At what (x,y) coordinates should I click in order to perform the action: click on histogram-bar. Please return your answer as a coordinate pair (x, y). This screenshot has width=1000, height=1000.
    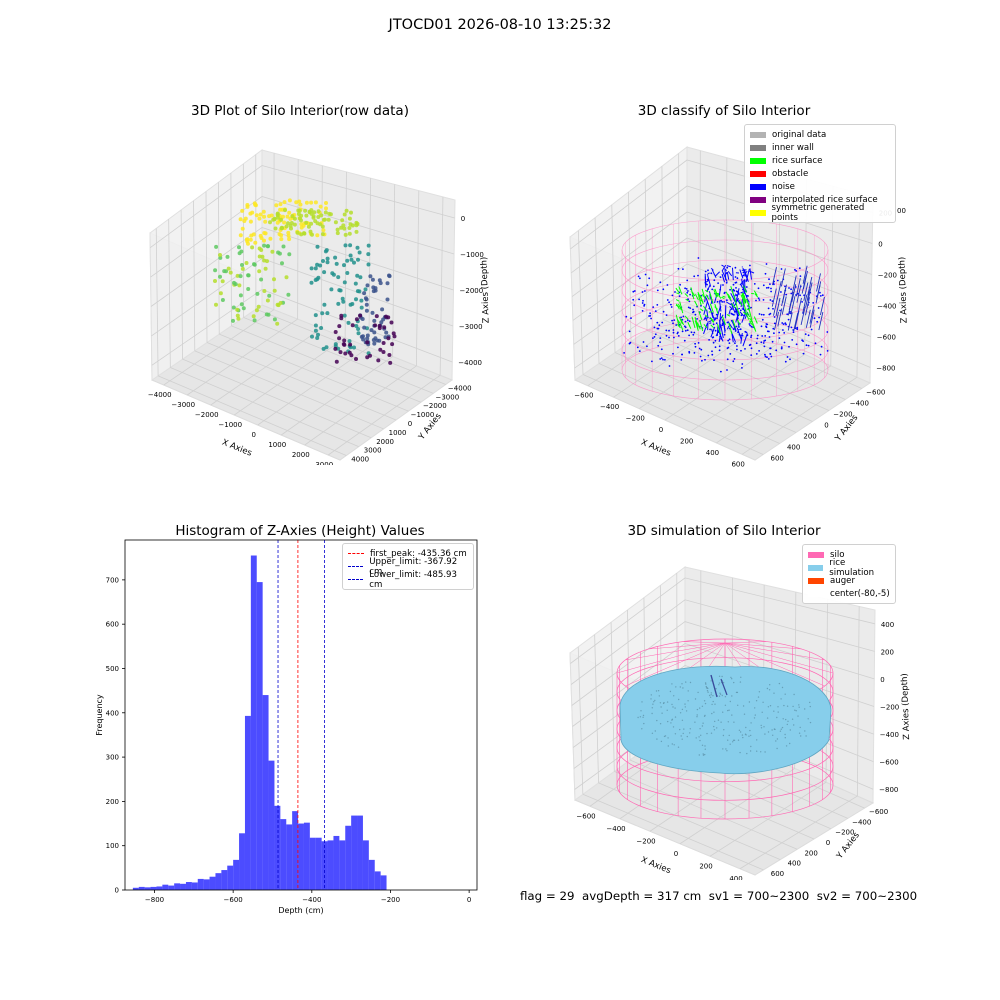
    Looking at the image, I should click on (330, 865).